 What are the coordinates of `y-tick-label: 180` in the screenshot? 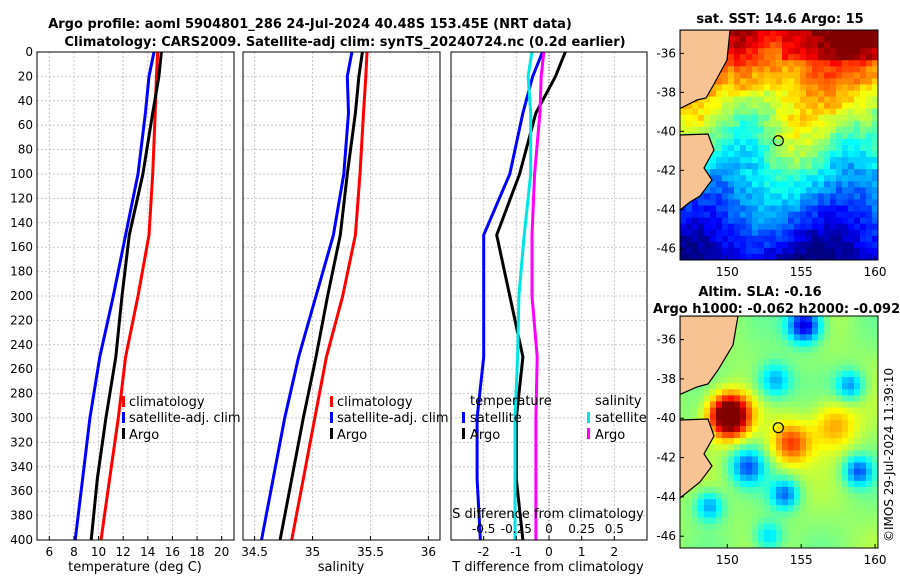 It's located at (21, 272).